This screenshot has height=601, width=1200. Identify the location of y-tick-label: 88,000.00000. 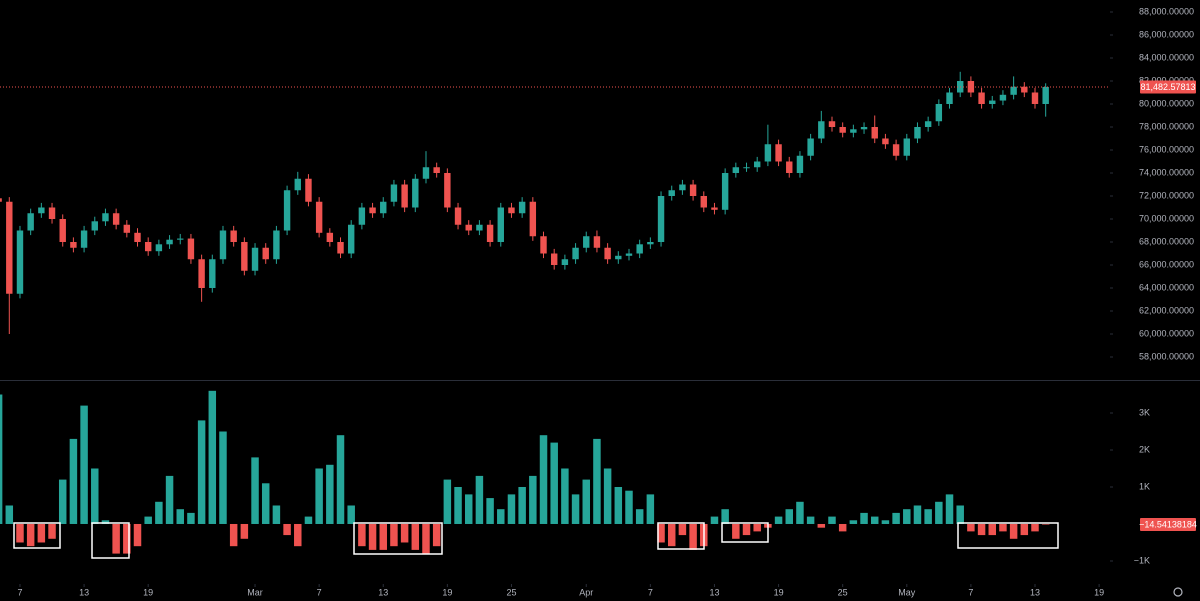
(1166, 11).